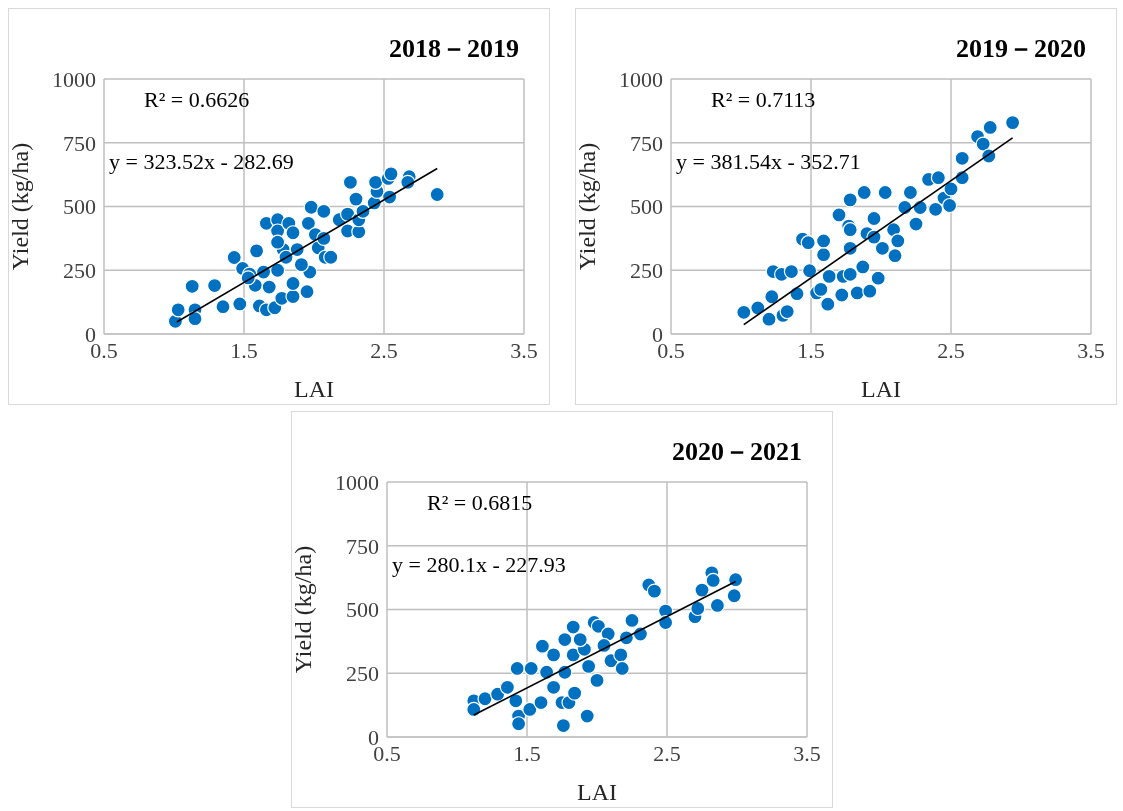  What do you see at coordinates (1021, 49) in the screenshot?
I see `chart-title: 2019－2020` at bounding box center [1021, 49].